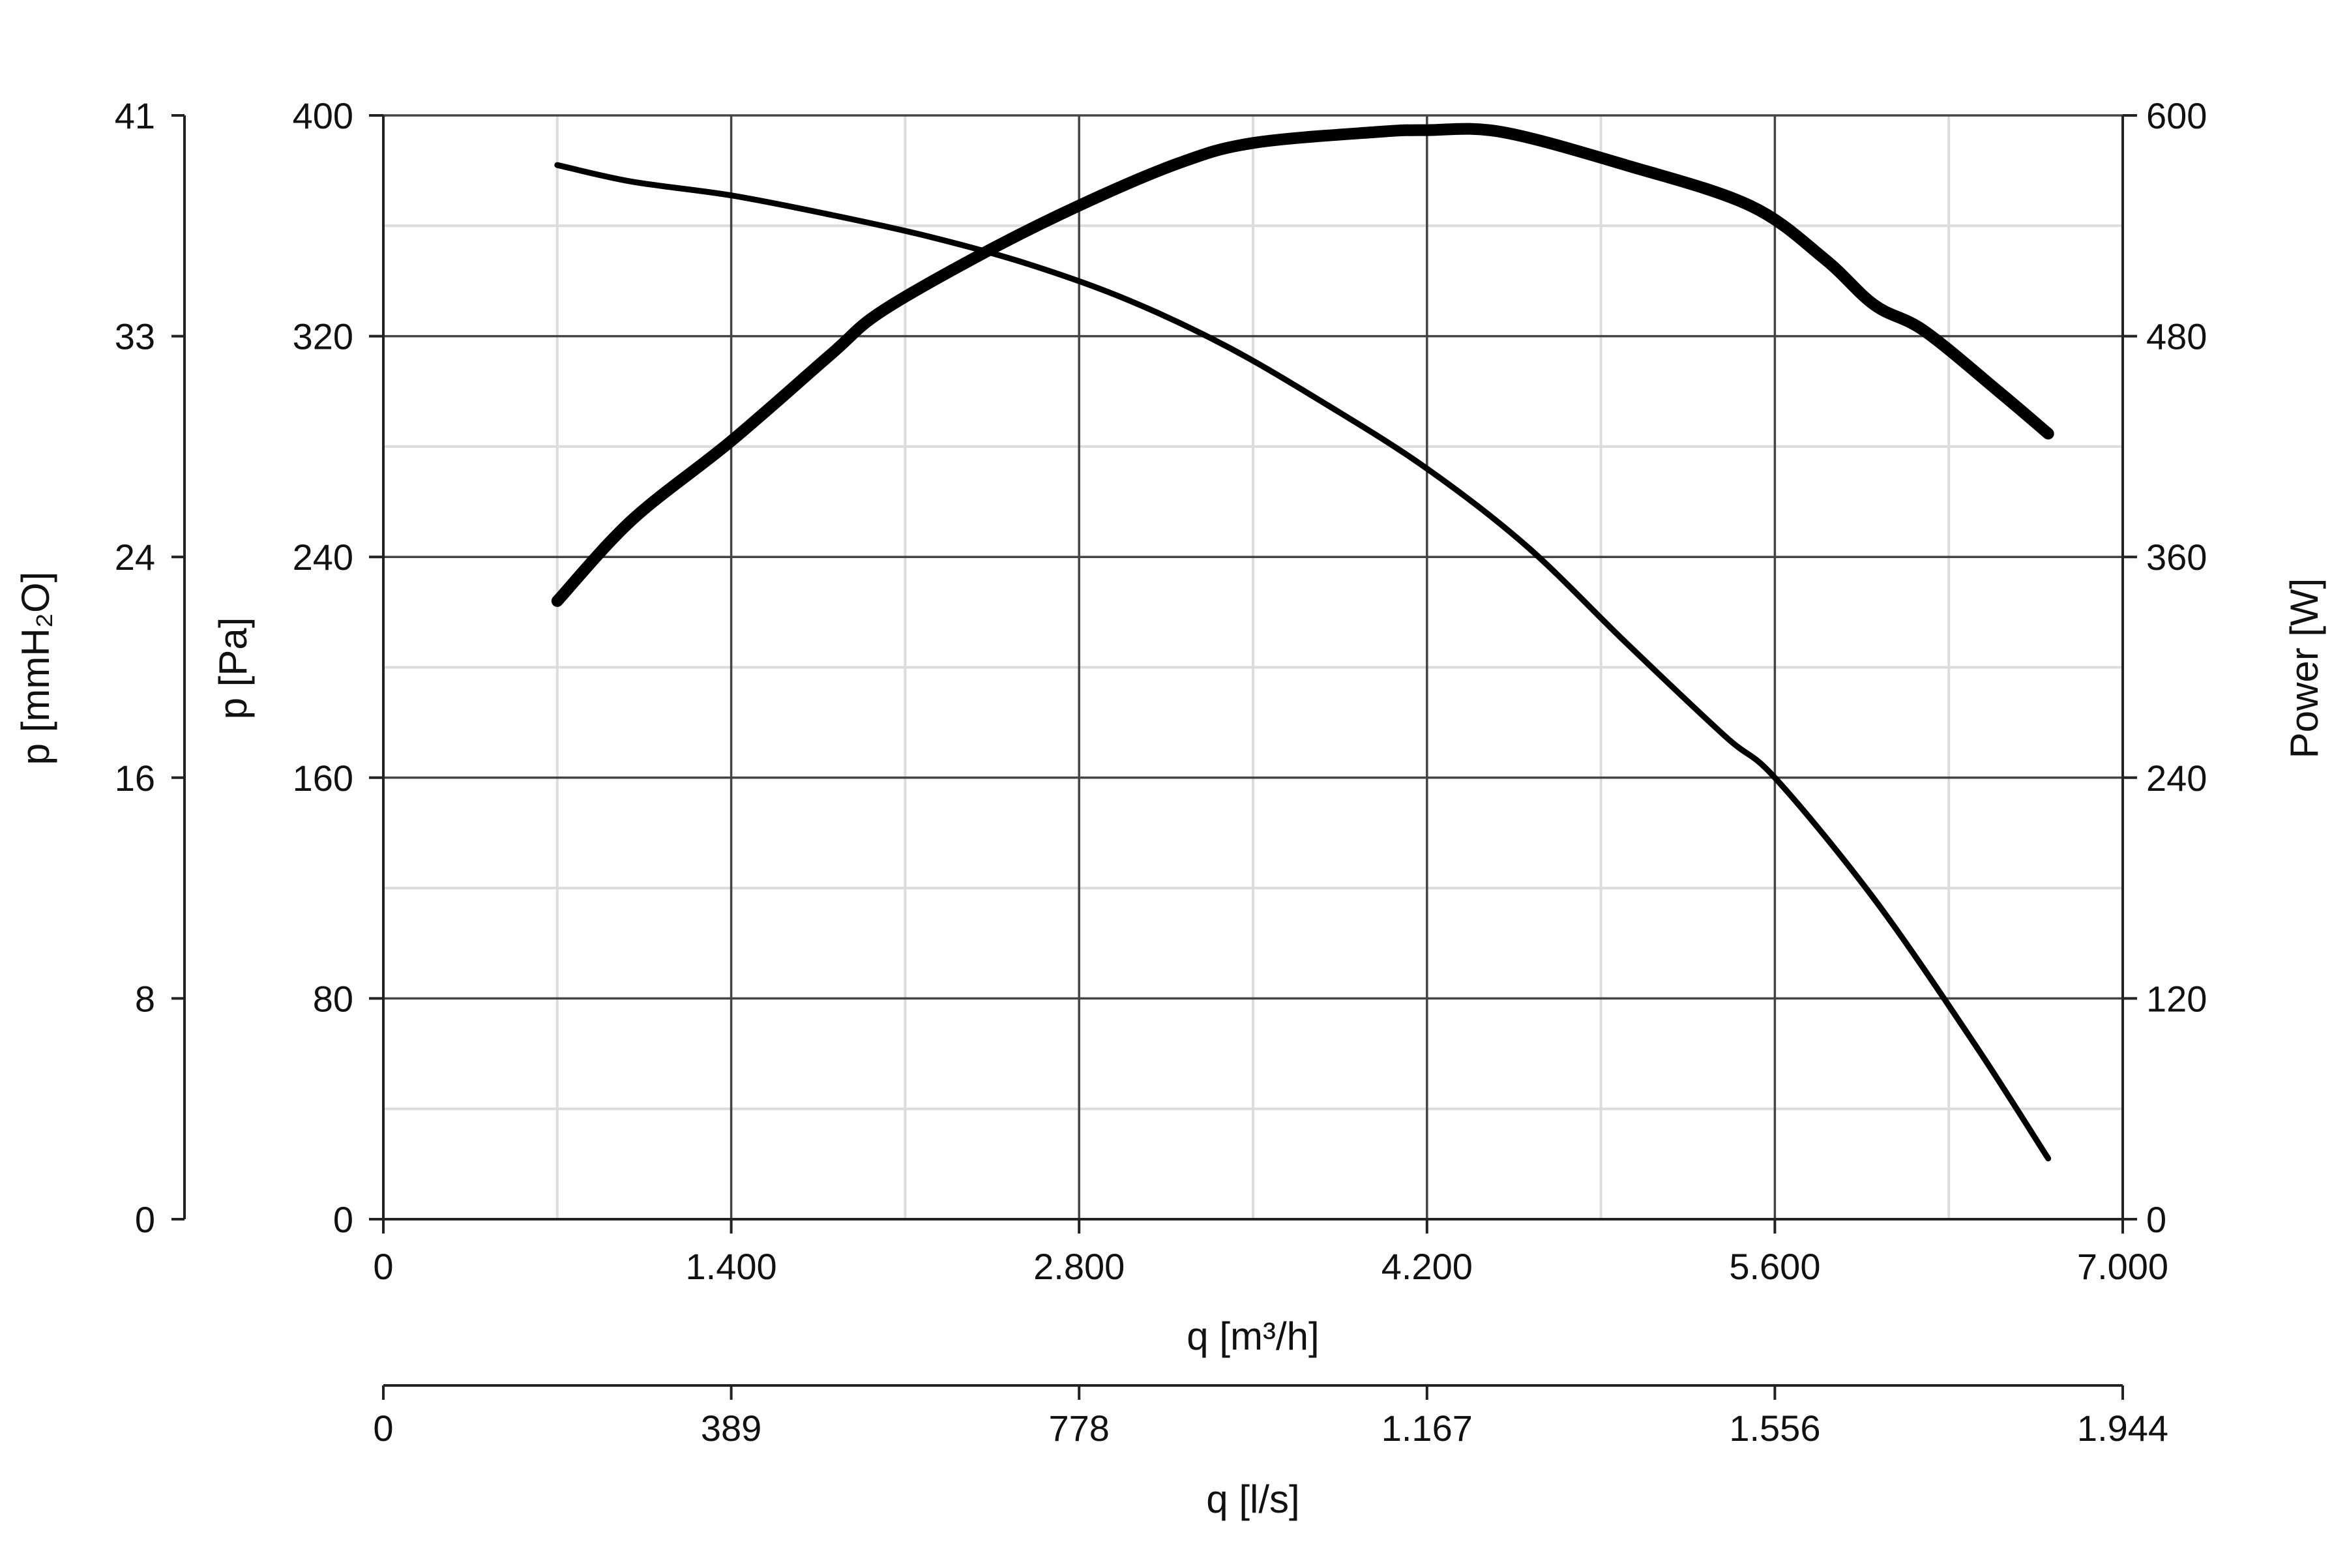 The width and height of the screenshot is (2347, 1568). I want to click on x-tick-label: 1.400, so click(732, 1266).